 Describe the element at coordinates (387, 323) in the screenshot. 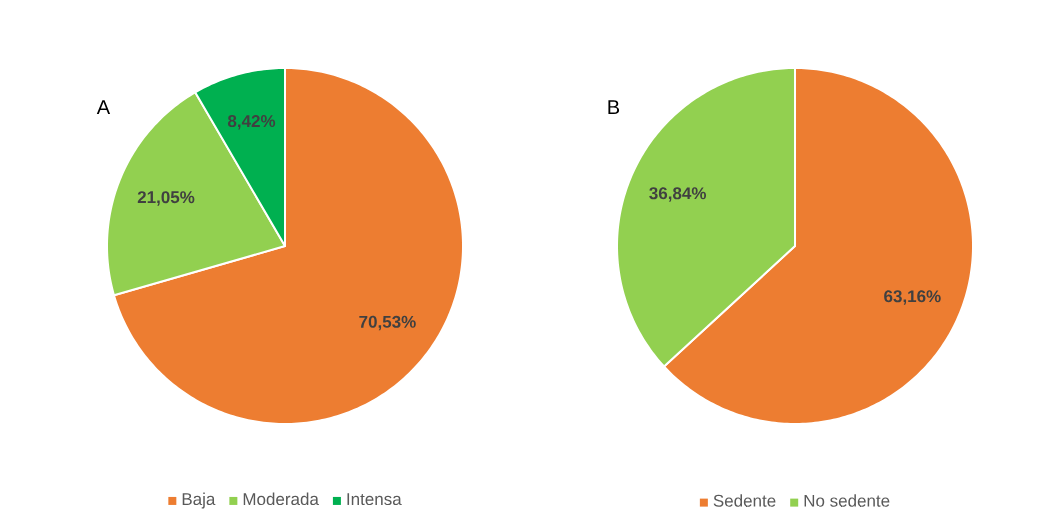

I see `data-label: 70,53%` at that location.